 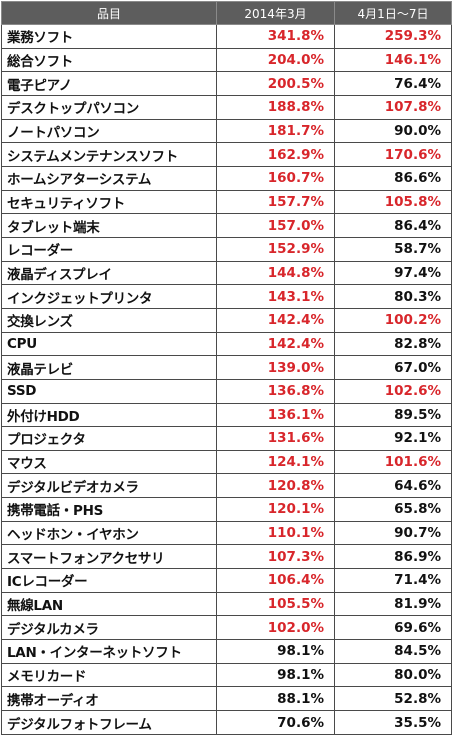 I want to click on table-row: 業務ソフト 341.8% 259.3%, so click(x=226, y=36).